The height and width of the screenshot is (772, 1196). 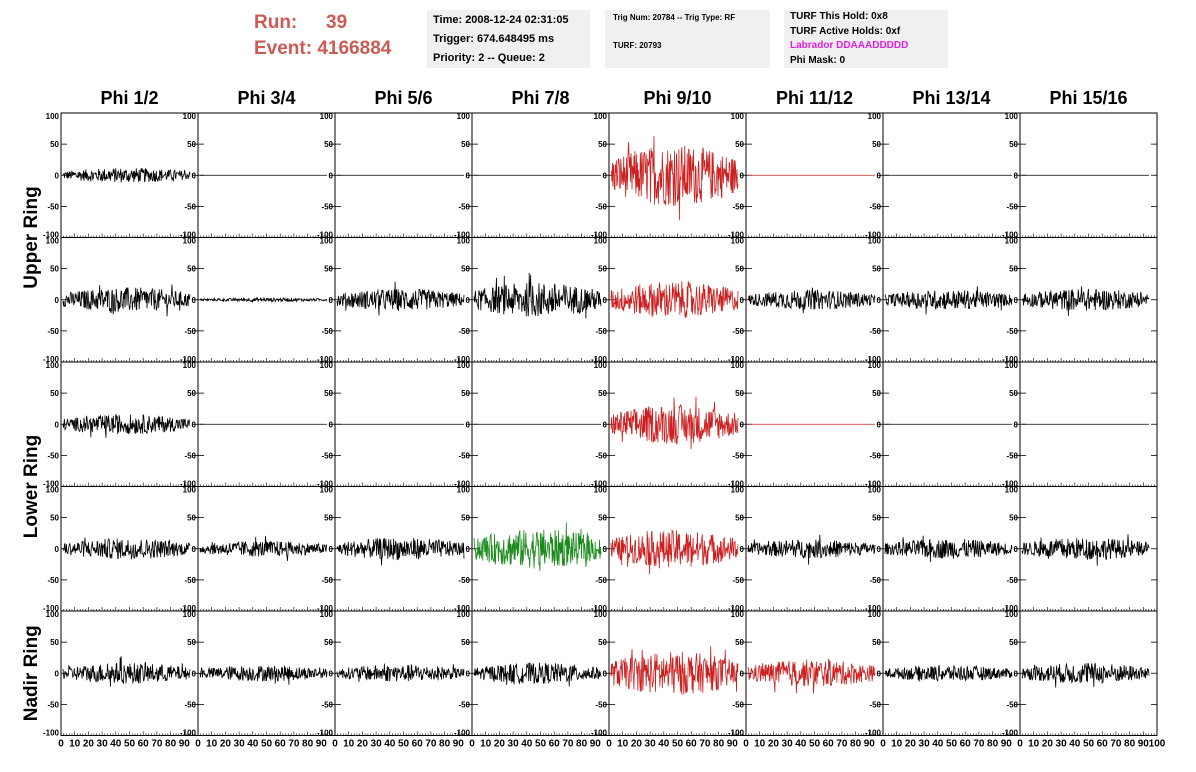 I want to click on run-event-block: Run: 39 Event: 4166884, so click(x=322, y=36).